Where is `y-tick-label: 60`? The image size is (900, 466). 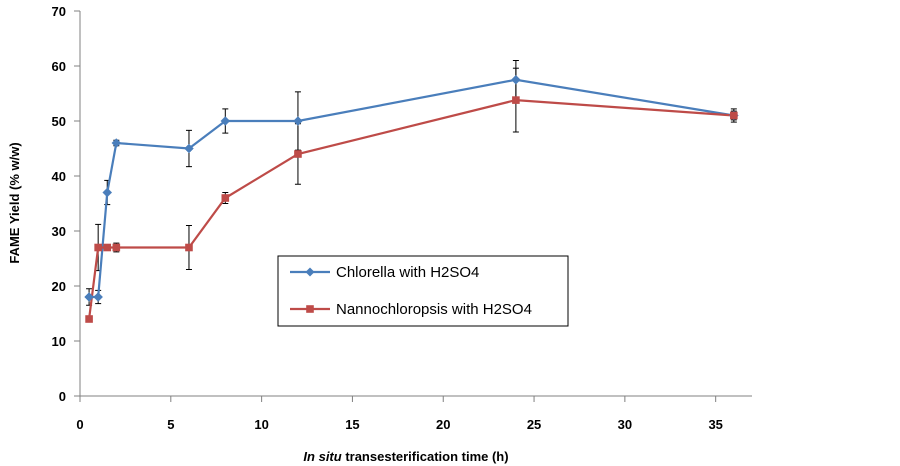
y-tick-label: 60 is located at coordinates (59, 66).